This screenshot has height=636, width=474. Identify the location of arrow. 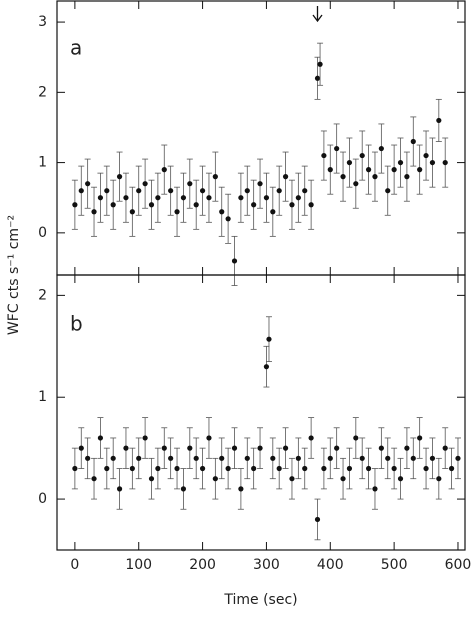
(317, 14).